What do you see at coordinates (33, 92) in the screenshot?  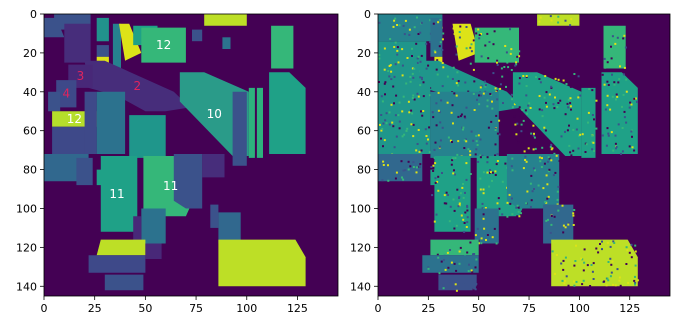 I see `y-tick: 40` at bounding box center [33, 92].